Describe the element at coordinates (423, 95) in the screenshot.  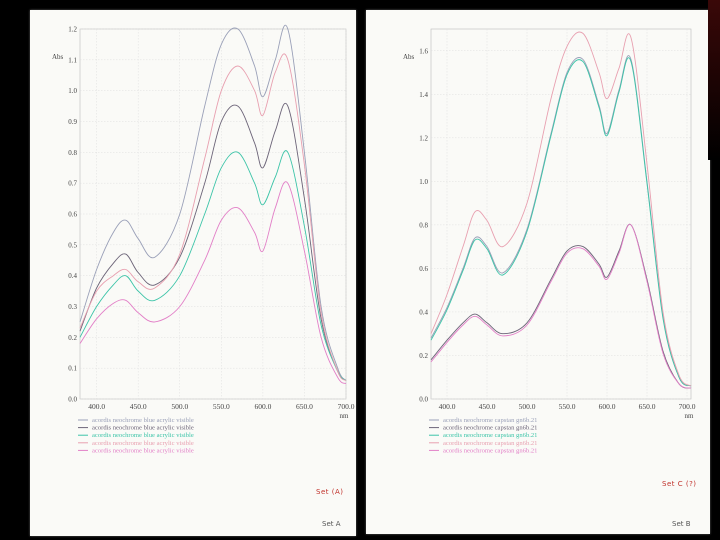
I see `y-tick-label: 1.4` at that location.